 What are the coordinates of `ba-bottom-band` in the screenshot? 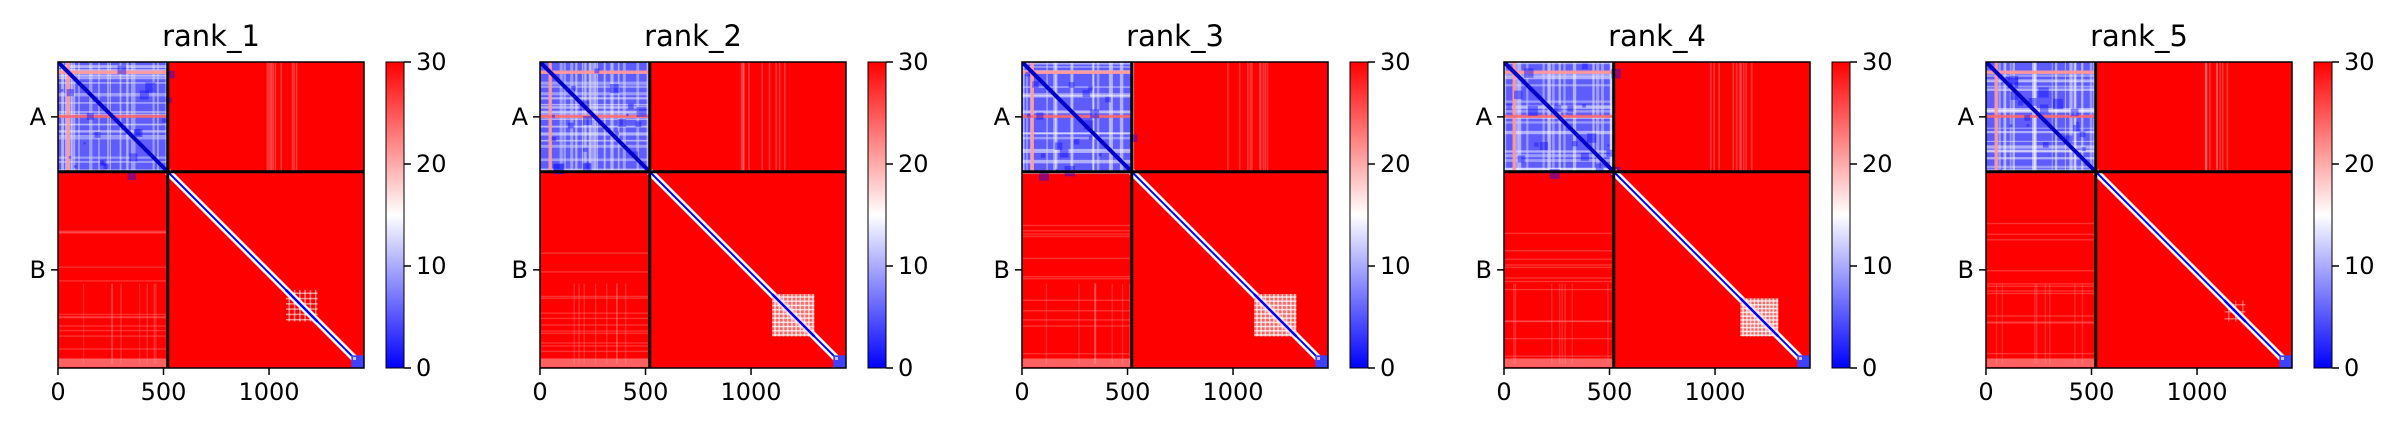 It's located at (113, 362).